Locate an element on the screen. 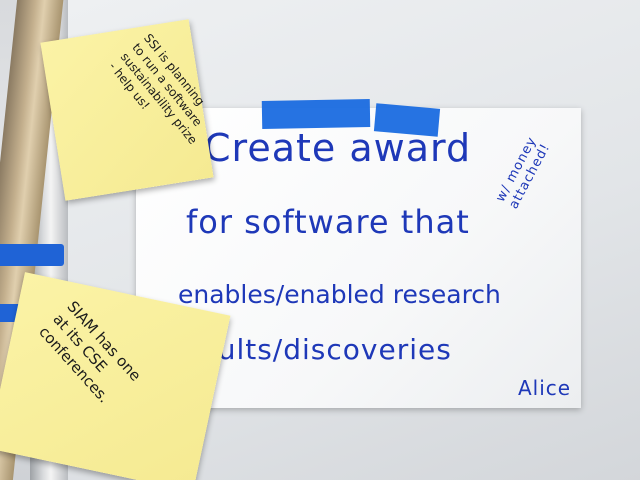  signature: Alice is located at coordinates (545, 388).